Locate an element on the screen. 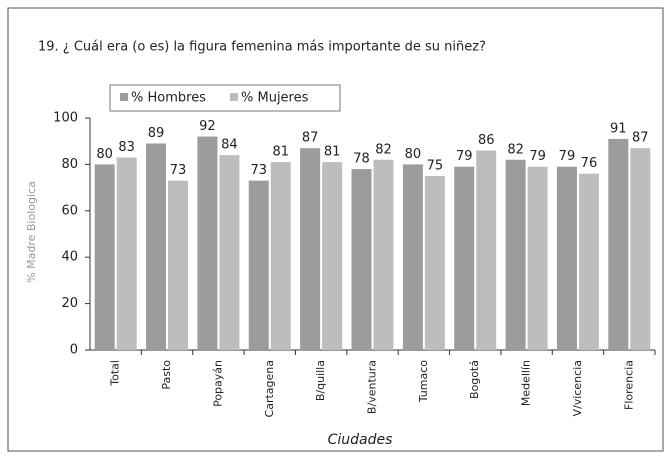 This screenshot has height=460, width=671. y-tick-label: 20 is located at coordinates (69, 303).